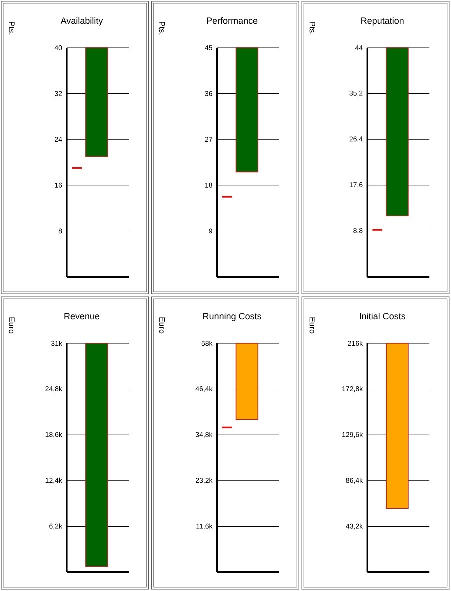  I want to click on chart-title: Initial Costs, so click(383, 316).